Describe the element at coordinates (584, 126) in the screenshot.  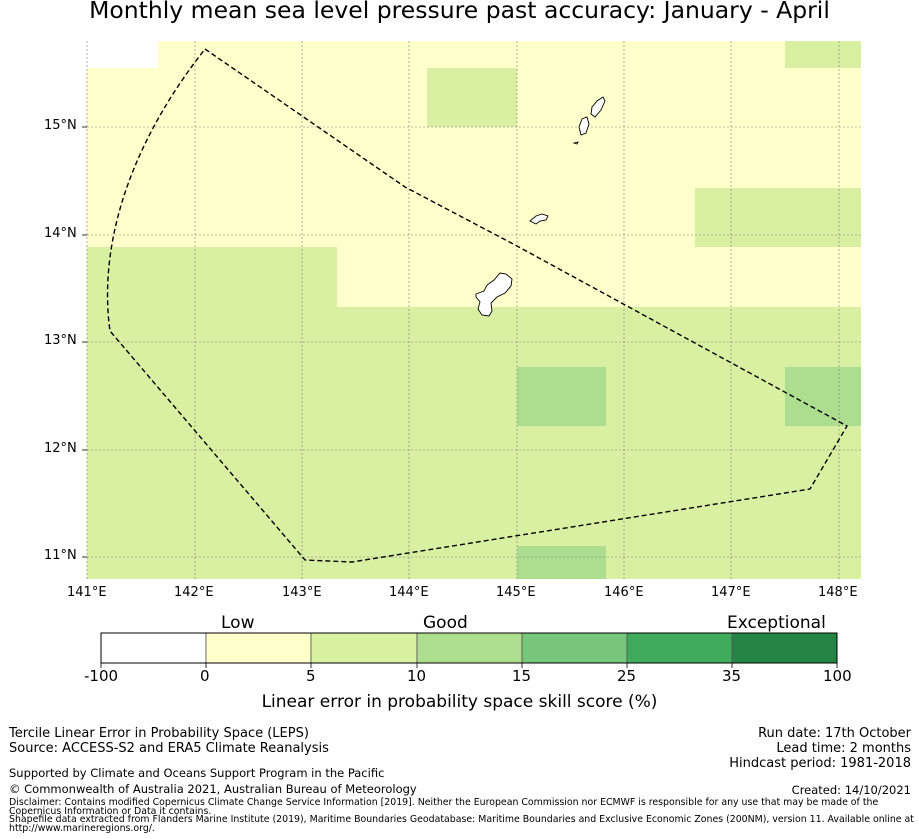
I see `tinian-island` at that location.